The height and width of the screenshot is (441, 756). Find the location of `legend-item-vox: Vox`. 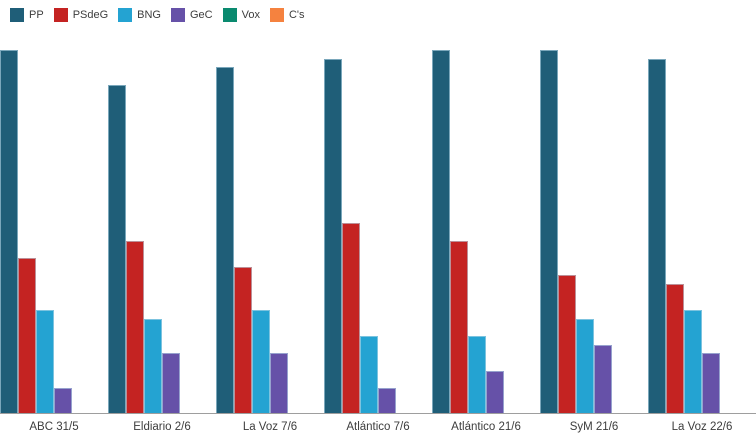

legend-item-vox: Vox is located at coordinates (241, 15).